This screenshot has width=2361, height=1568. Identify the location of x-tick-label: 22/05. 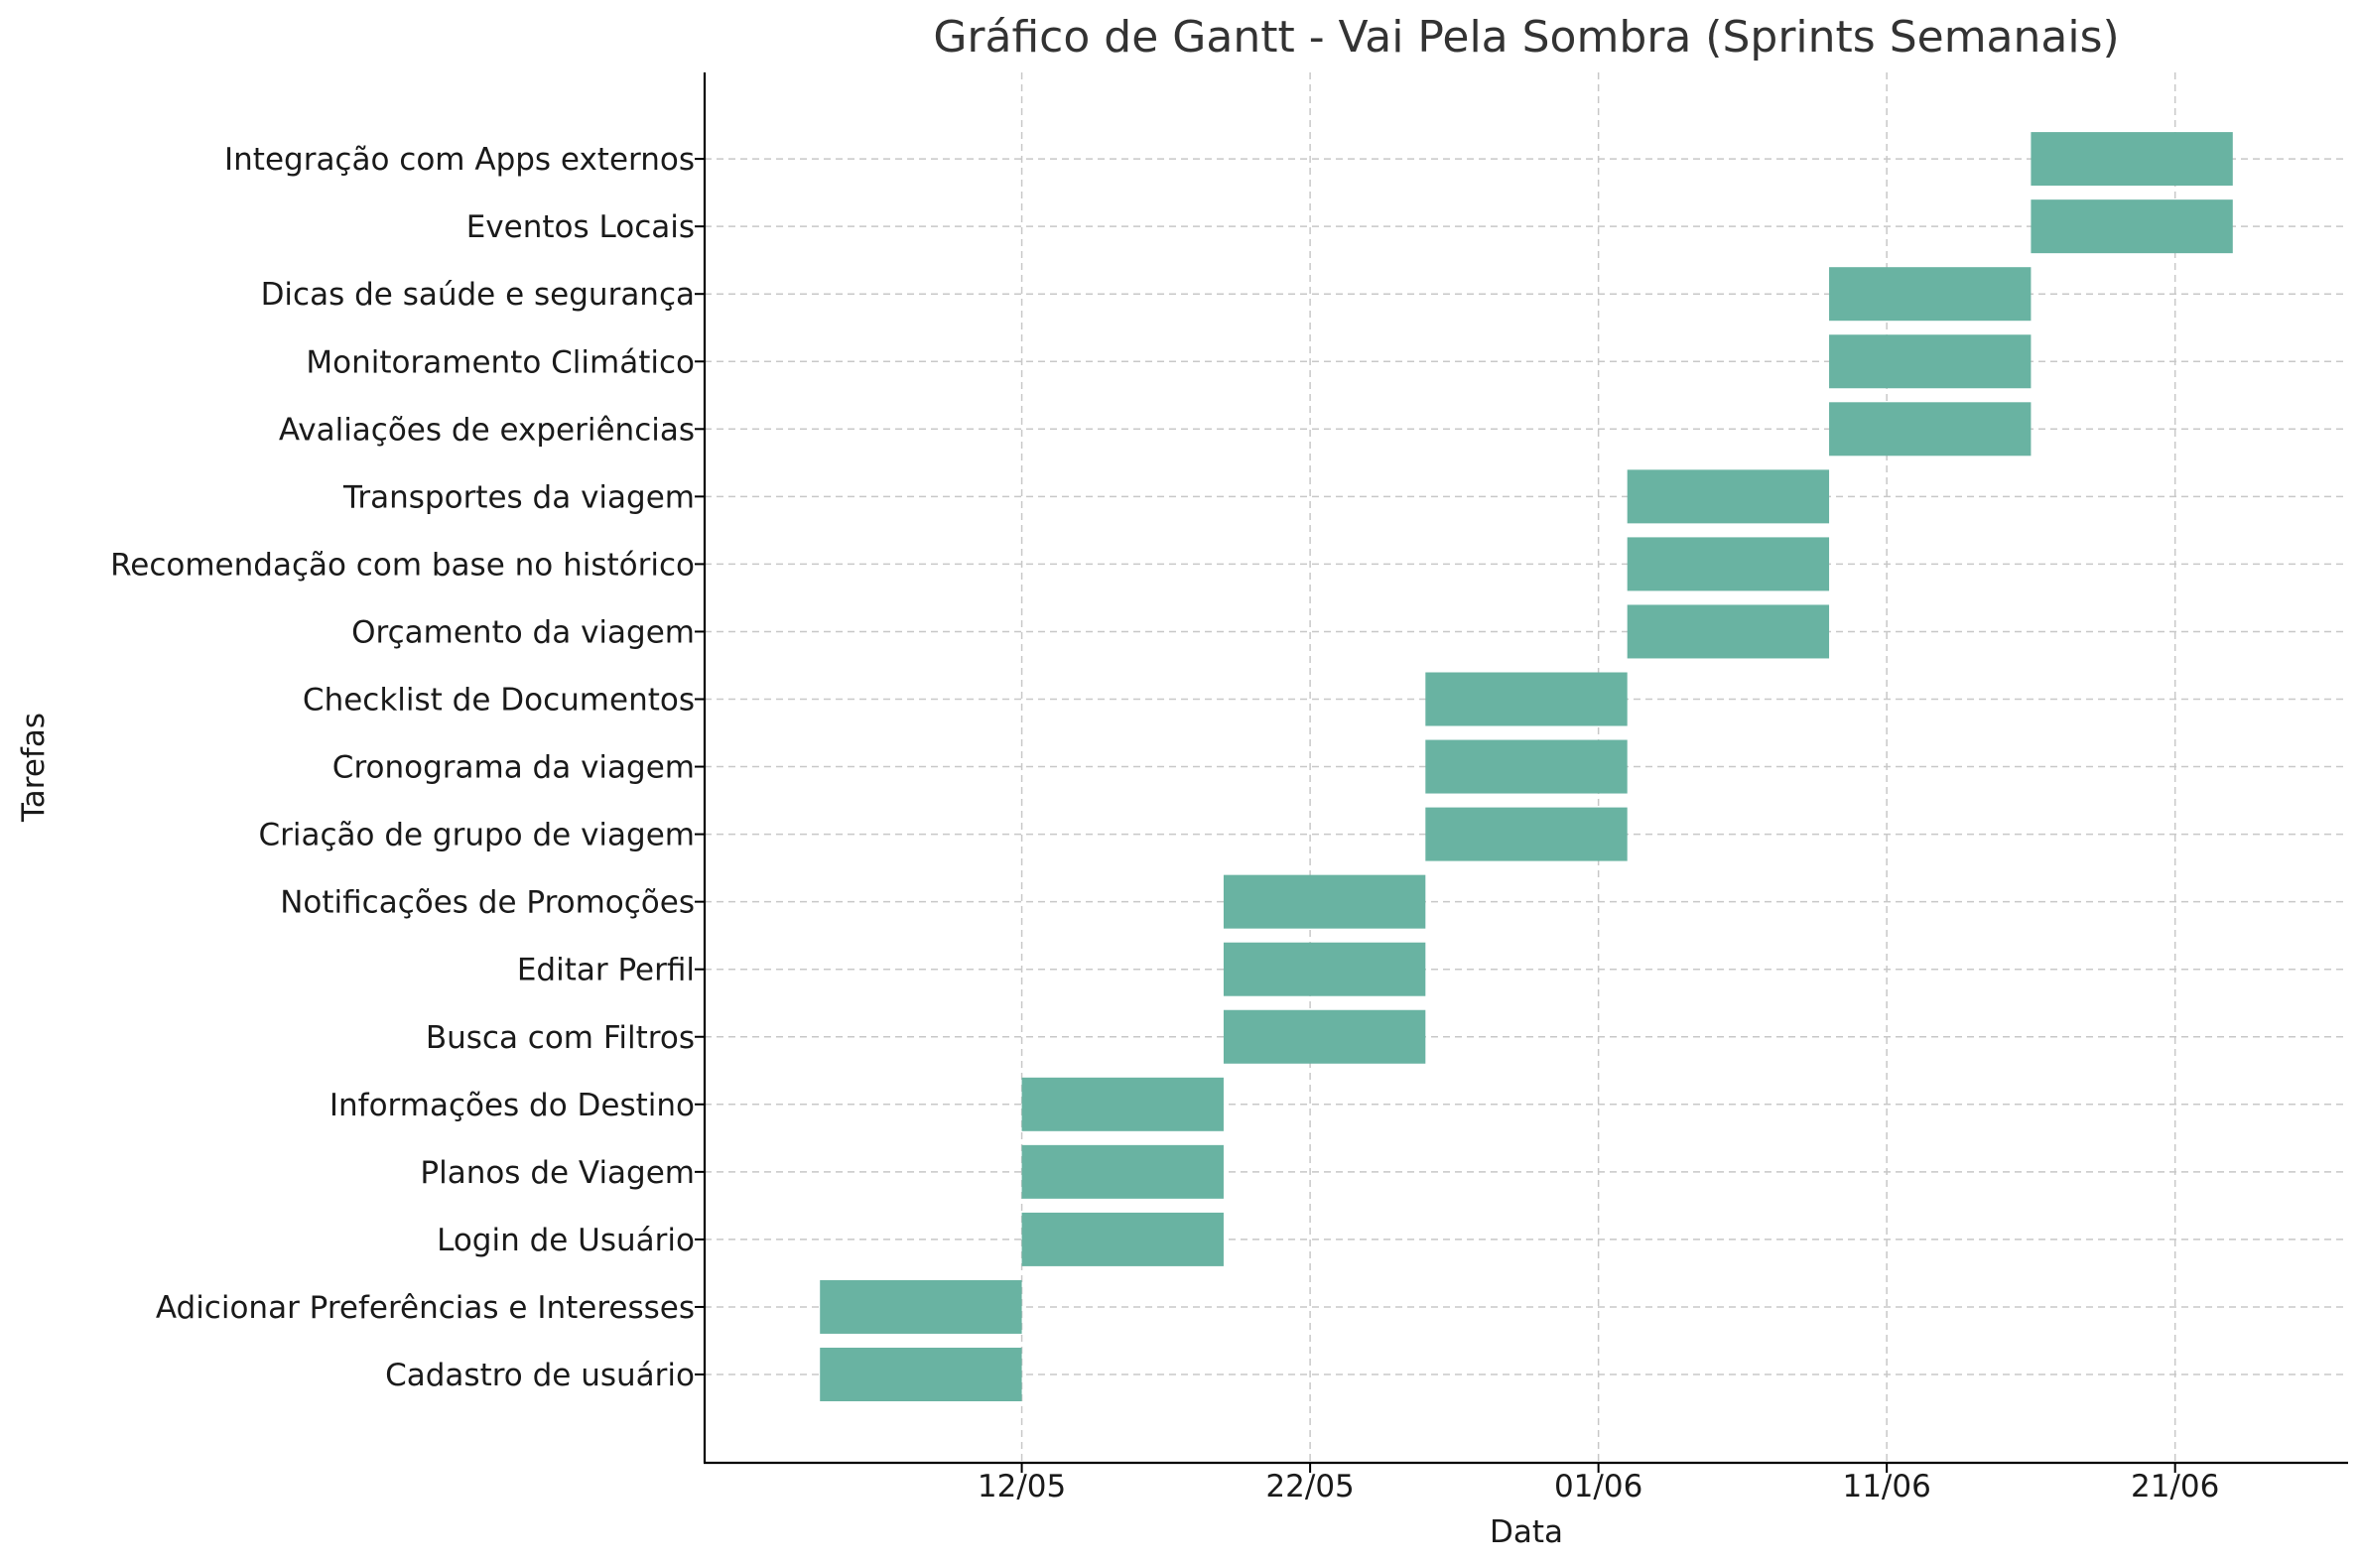
(1309, 1486).